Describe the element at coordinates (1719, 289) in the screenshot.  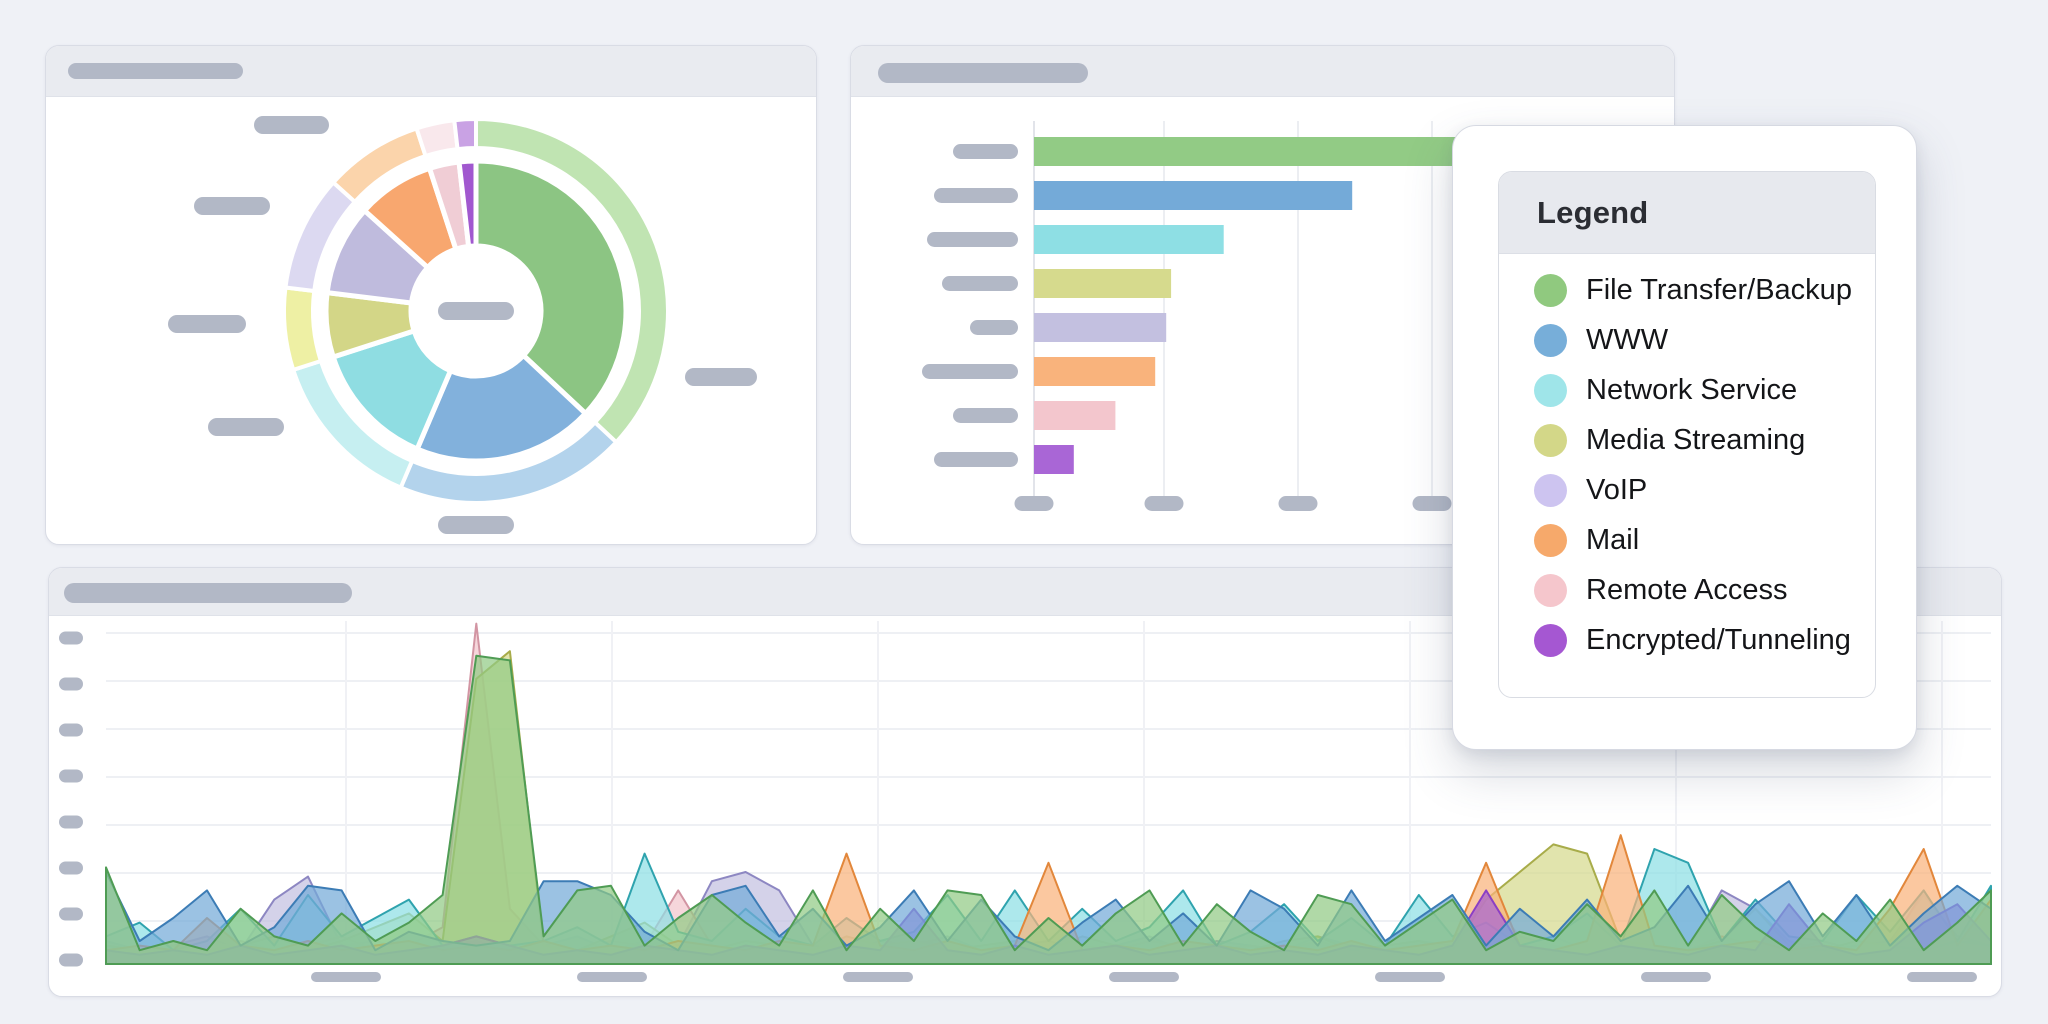
I see `legend-item-label: File Transfer/Backup` at that location.